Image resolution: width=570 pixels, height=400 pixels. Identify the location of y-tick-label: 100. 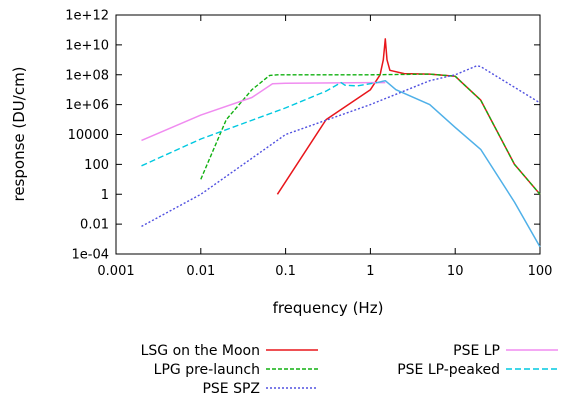
(96, 165).